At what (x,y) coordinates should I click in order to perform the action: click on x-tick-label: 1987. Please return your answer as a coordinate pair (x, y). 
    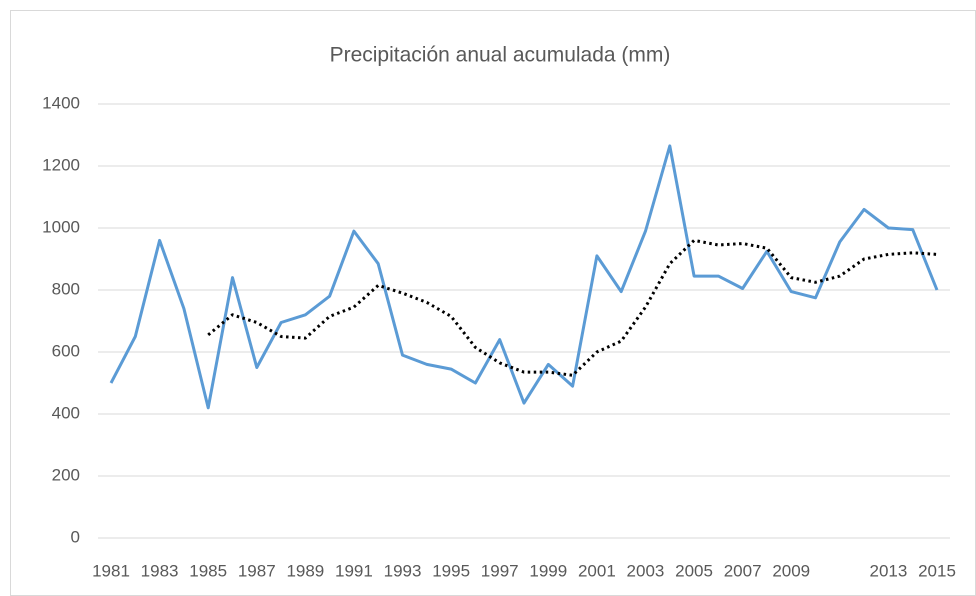
    Looking at the image, I should click on (257, 570).